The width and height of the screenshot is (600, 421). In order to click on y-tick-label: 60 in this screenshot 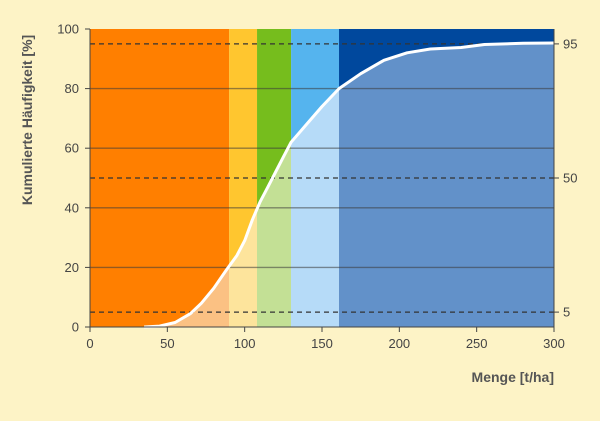, I will do `click(72, 148)`.